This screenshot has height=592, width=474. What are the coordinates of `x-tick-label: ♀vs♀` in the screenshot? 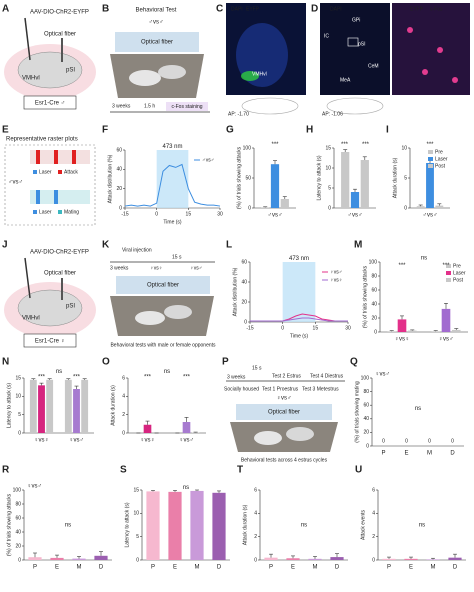 It's located at (41, 441).